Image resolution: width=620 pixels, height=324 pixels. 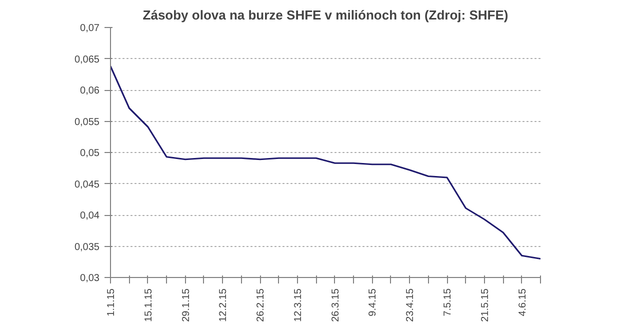 What do you see at coordinates (148, 305) in the screenshot?
I see `x-tick-label: 15.1.15` at bounding box center [148, 305].